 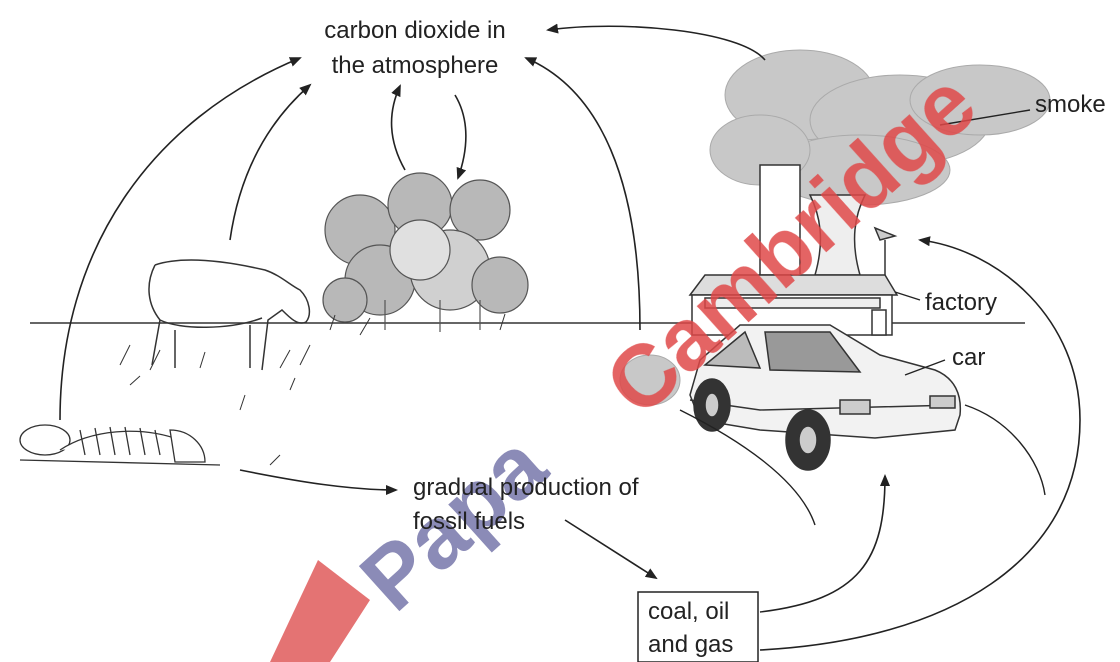 I want to click on skeleton, so click(x=120, y=445).